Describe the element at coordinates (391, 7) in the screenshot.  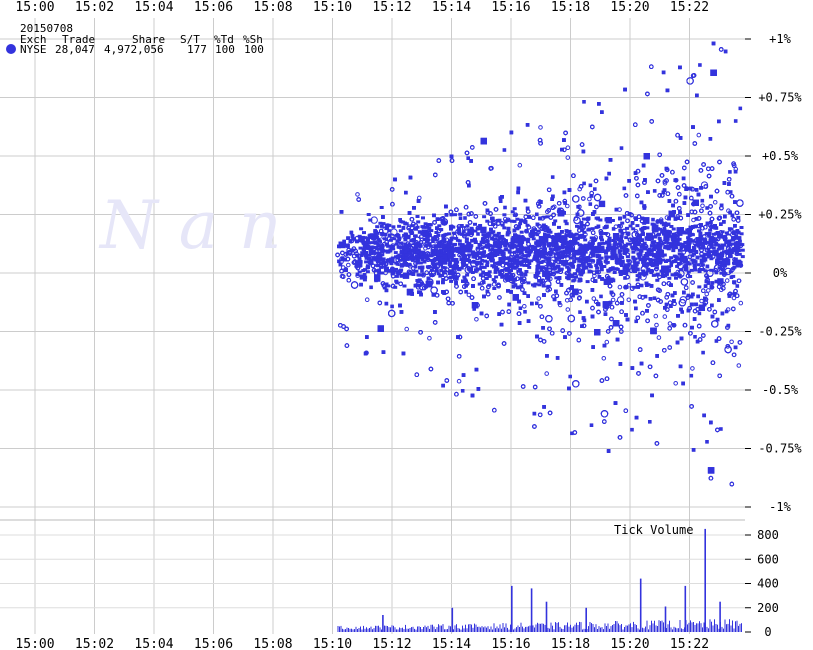
I see `x-tick-label: 15:12` at that location.